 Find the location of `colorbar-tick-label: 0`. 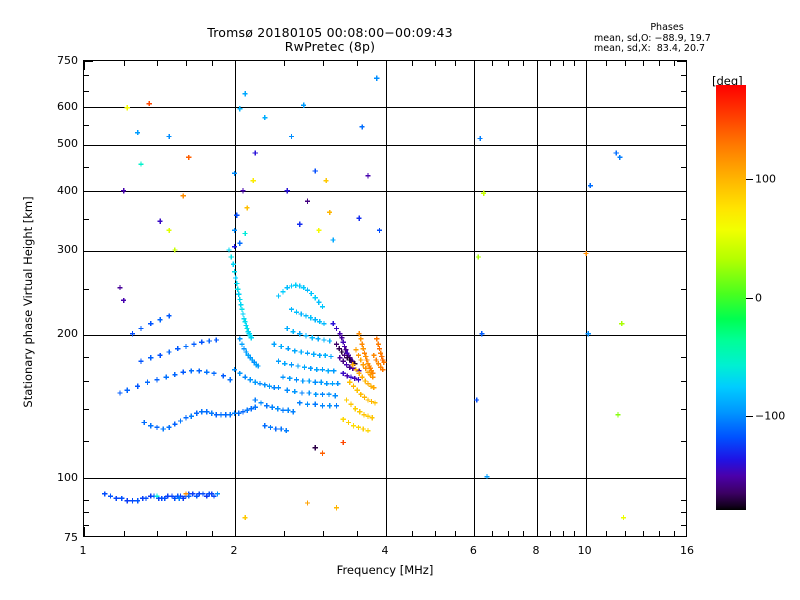

colorbar-tick-label: 0 is located at coordinates (758, 298).